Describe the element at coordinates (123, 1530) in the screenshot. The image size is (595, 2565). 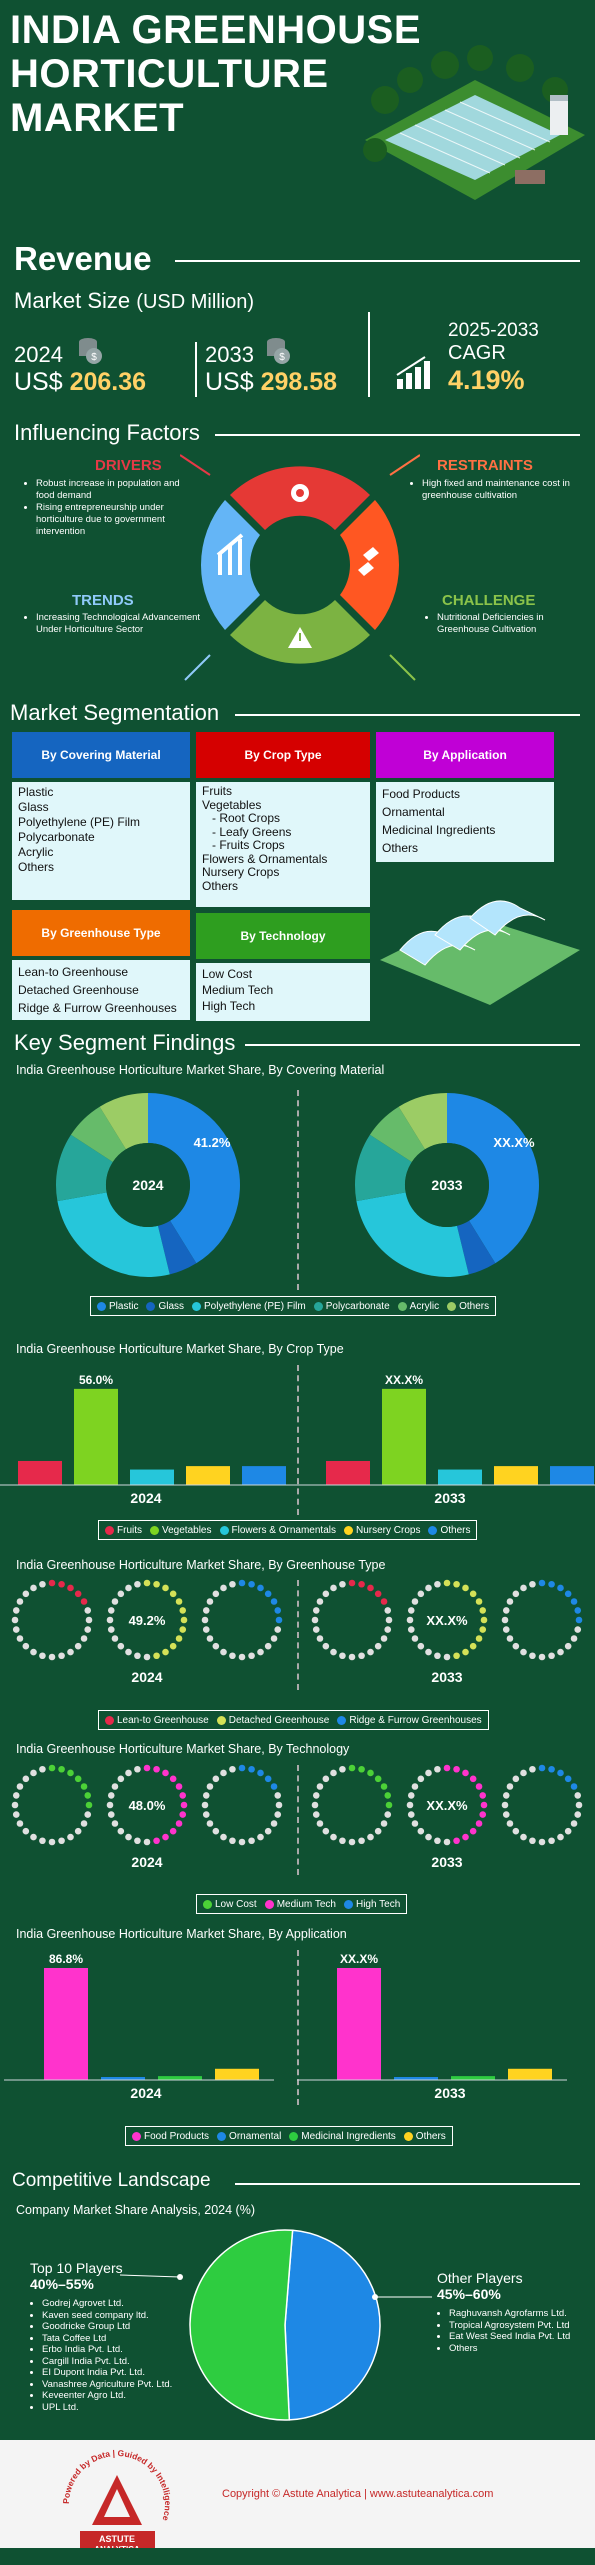
I see `legend-item: Fruits` at that location.